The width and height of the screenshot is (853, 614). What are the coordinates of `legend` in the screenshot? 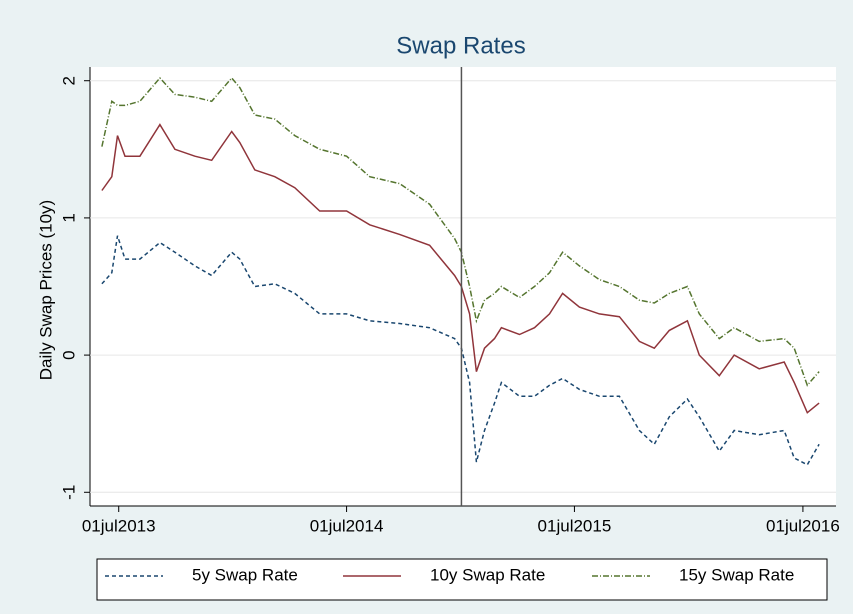 It's located at (462, 579).